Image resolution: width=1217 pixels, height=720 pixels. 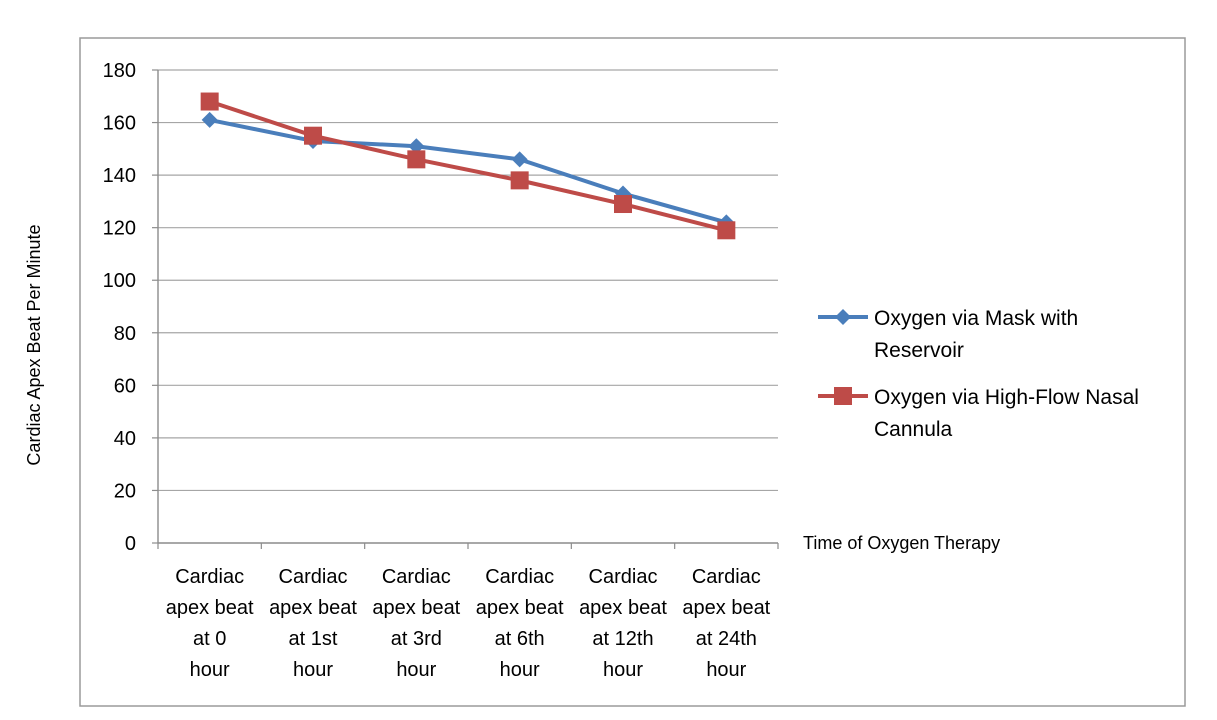 I want to click on x-tick-label-line: at 1st, so click(x=313, y=639).